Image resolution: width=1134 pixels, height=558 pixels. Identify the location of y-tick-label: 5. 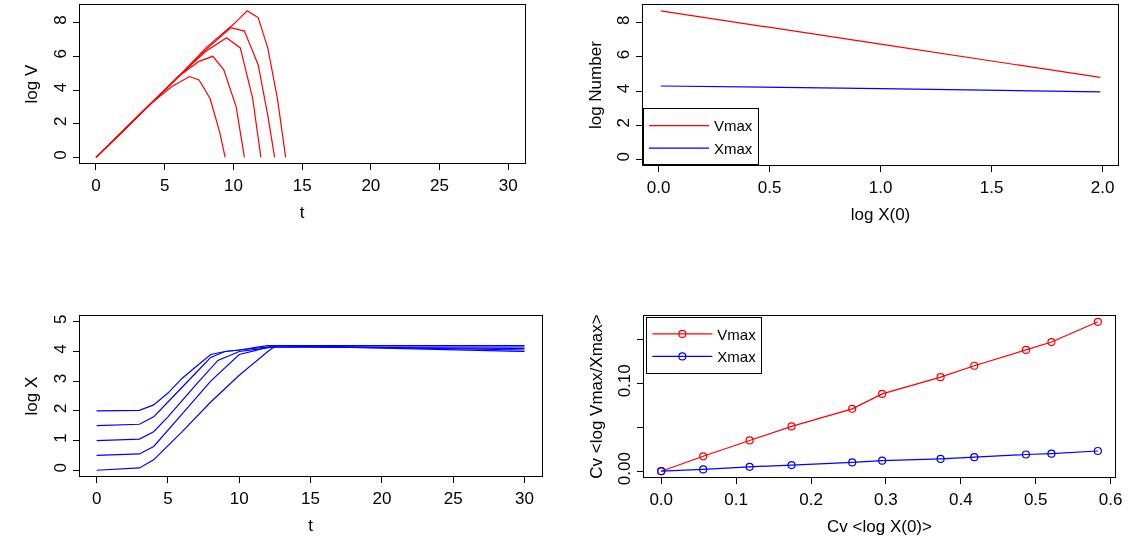
(60, 319).